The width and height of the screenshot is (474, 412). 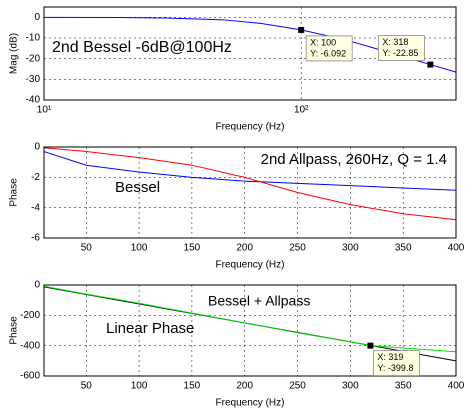 What do you see at coordinates (323, 42) in the screenshot?
I see `datatip-text: X: 100` at bounding box center [323, 42].